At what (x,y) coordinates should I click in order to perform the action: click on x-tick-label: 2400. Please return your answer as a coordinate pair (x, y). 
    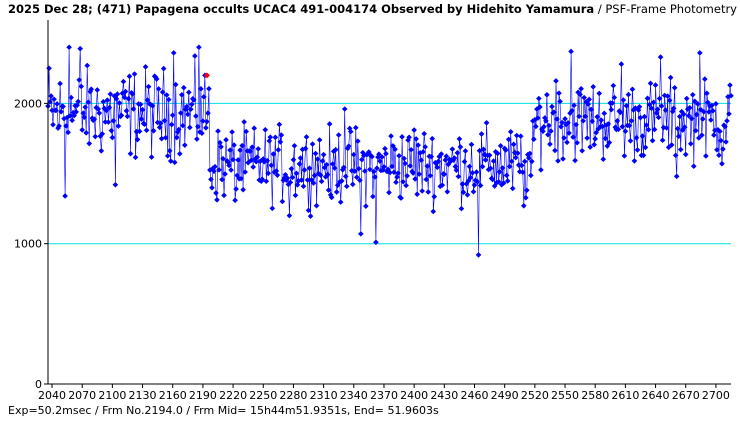
    Looking at the image, I should click on (414, 395).